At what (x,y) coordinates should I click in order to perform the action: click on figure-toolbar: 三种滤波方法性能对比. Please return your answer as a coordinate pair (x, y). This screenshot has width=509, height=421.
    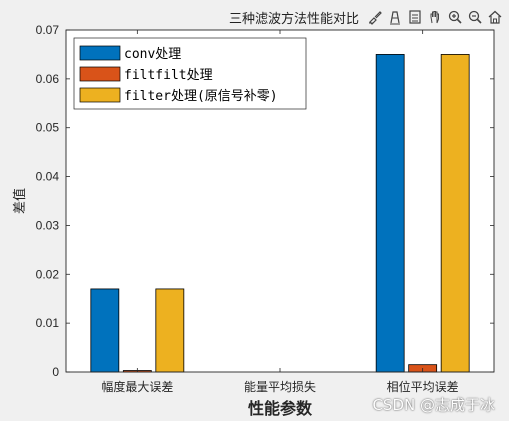
    Looking at the image, I should click on (366, 17).